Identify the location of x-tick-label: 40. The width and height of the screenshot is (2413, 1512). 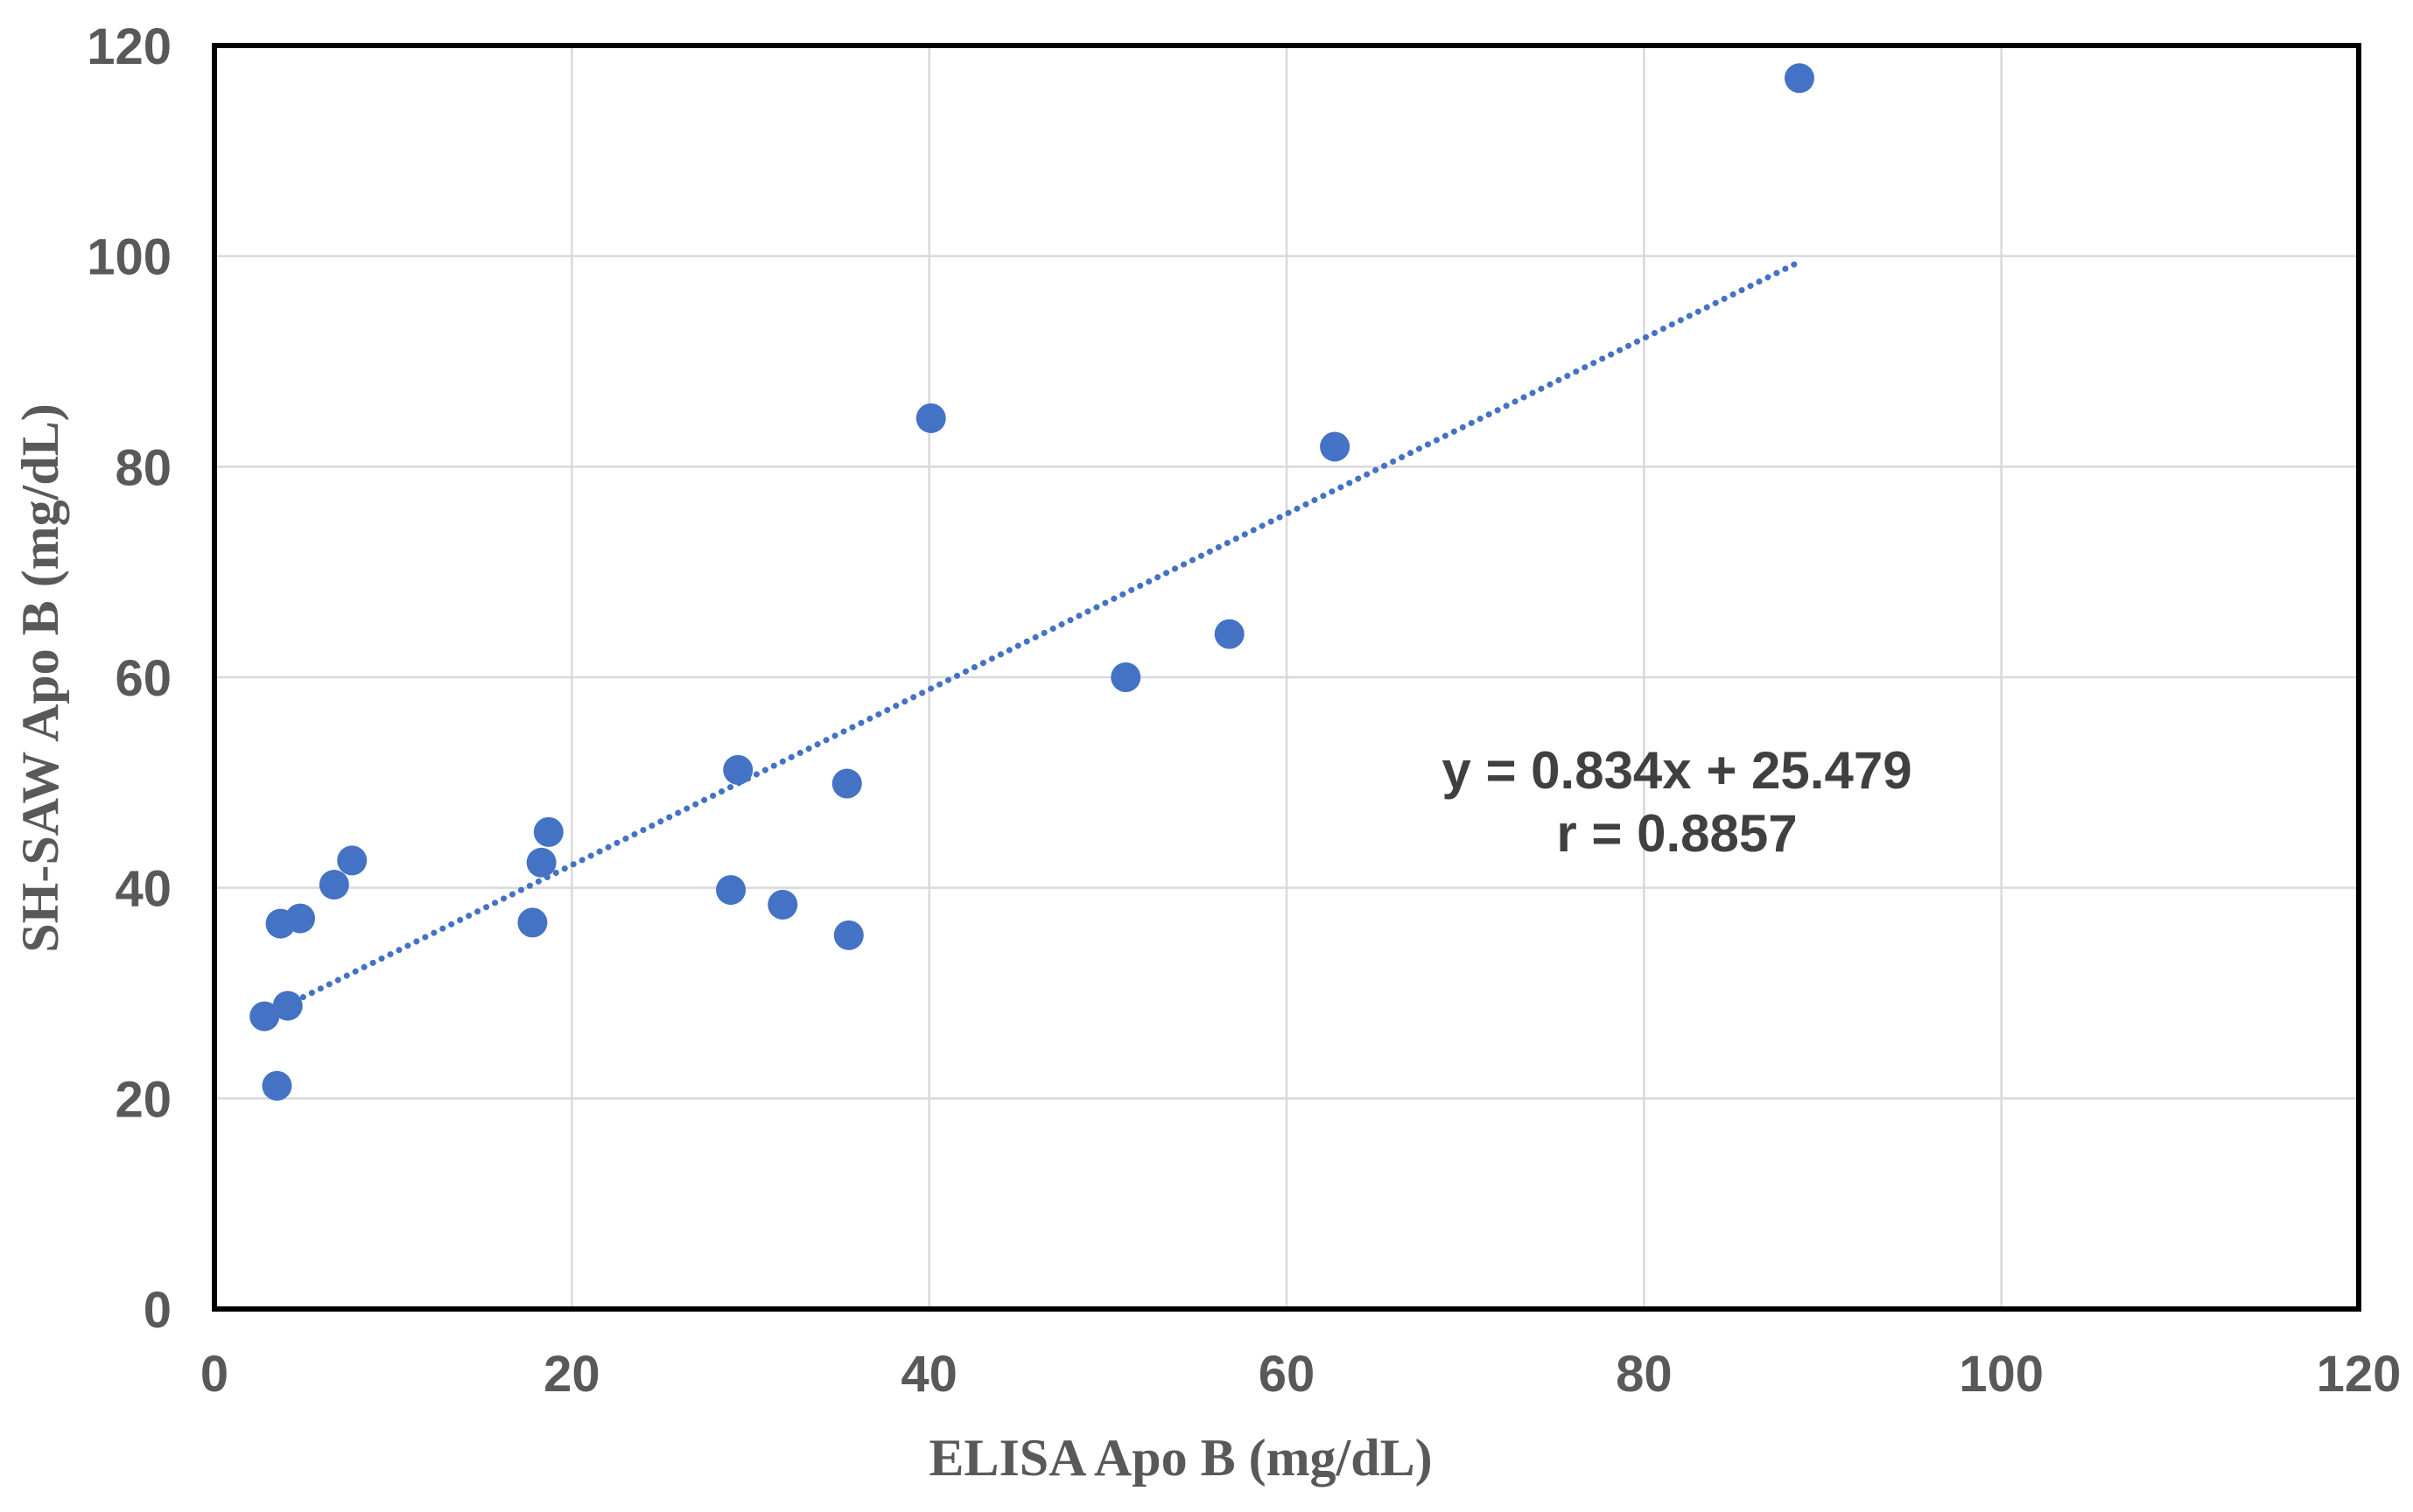
(929, 1374).